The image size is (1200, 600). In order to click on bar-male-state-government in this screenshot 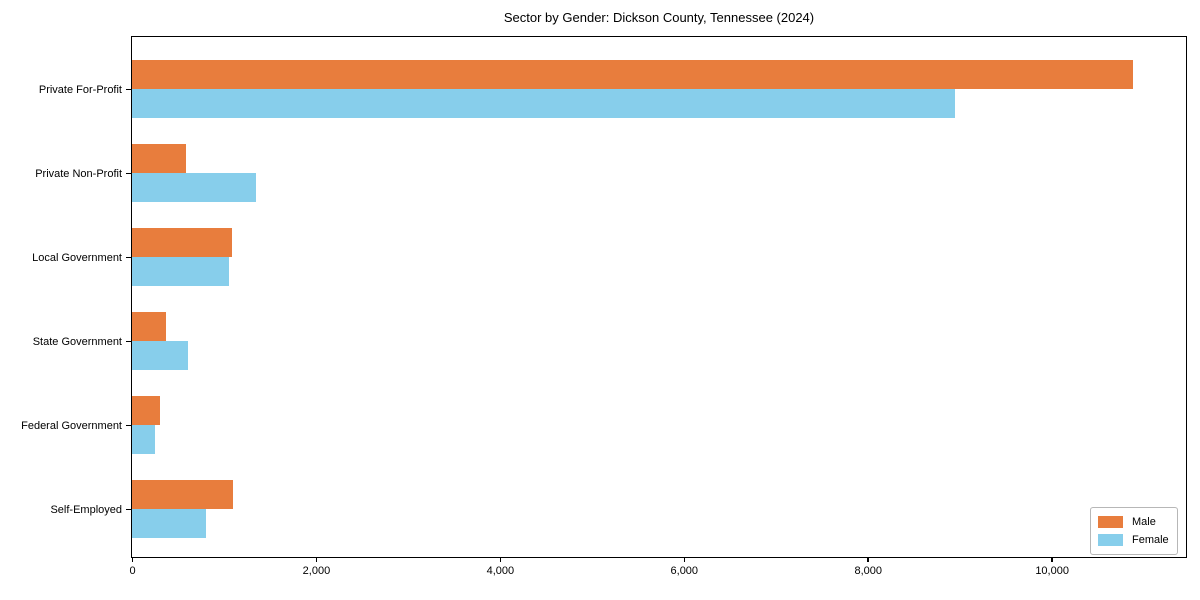, I will do `click(149, 326)`.